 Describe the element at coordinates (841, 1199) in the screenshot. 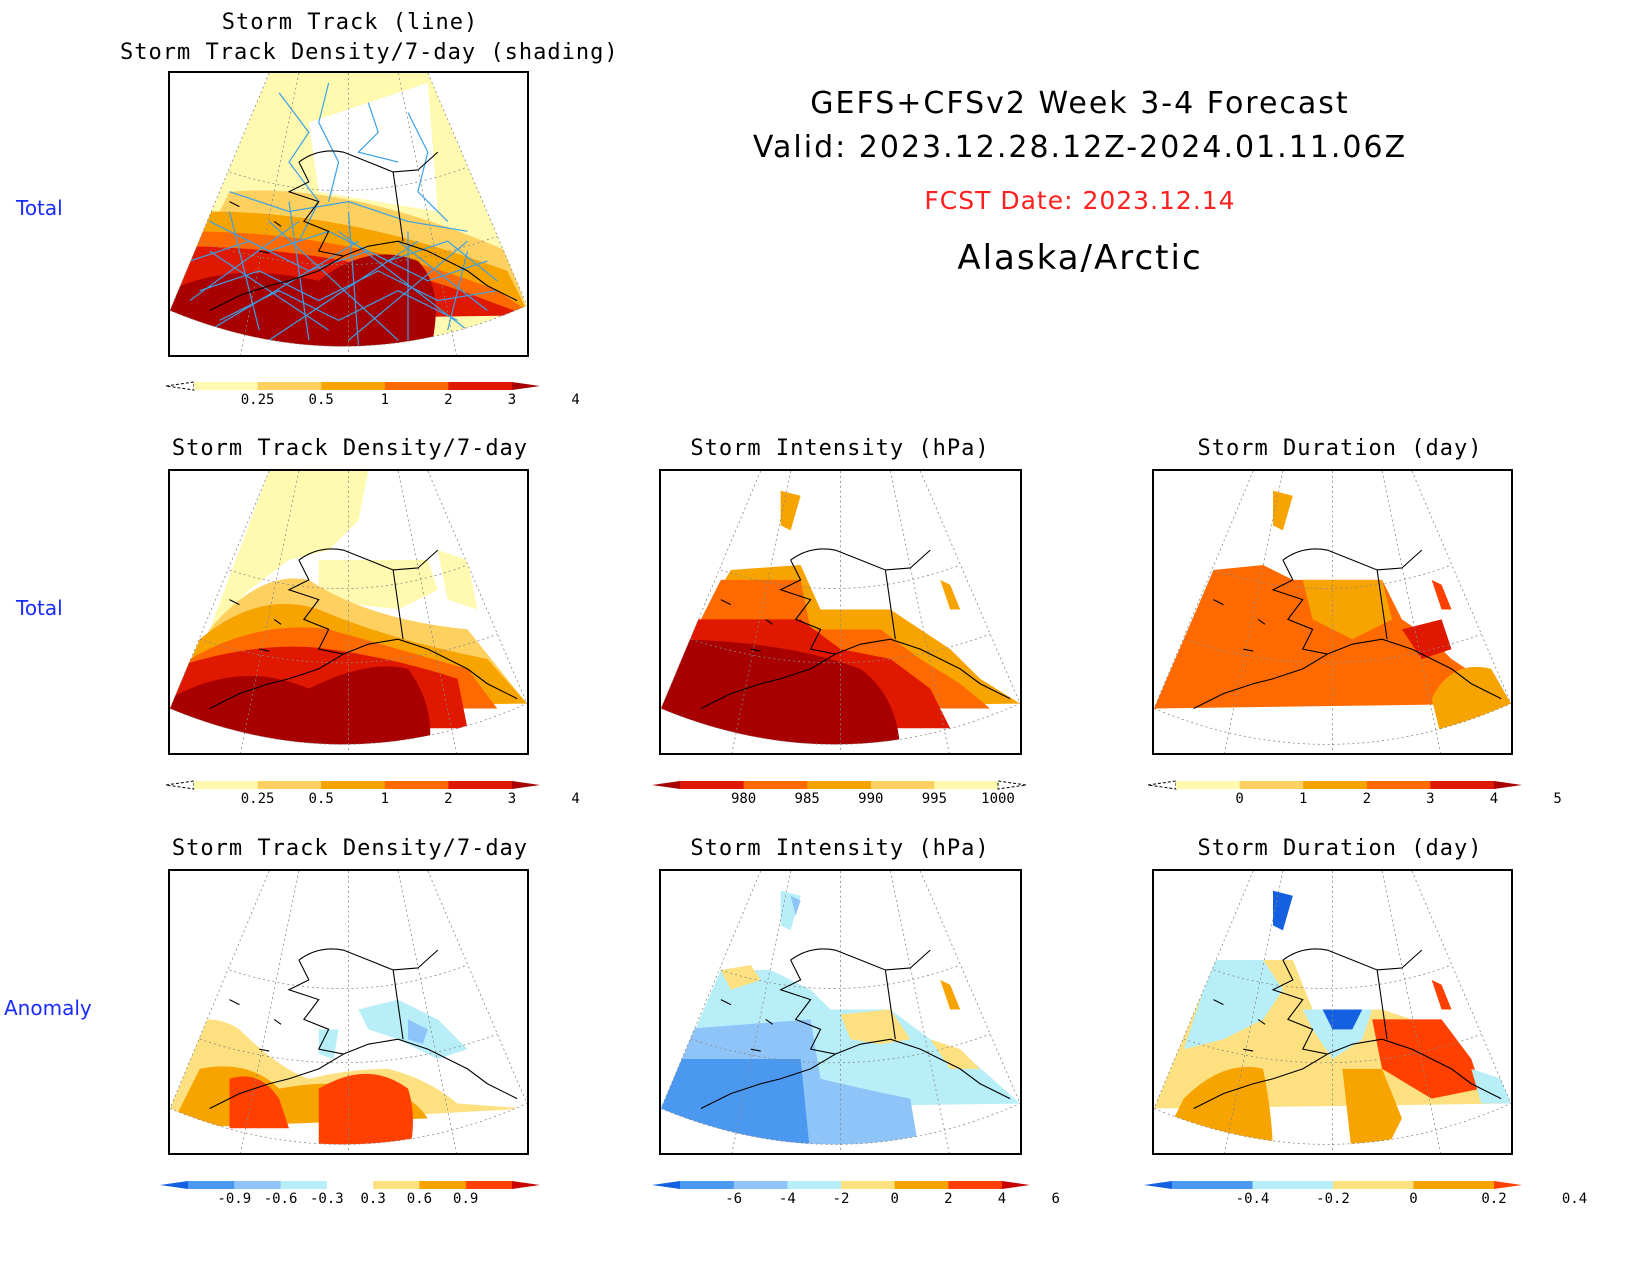

I see `colorbar-tick-label: -2` at that location.